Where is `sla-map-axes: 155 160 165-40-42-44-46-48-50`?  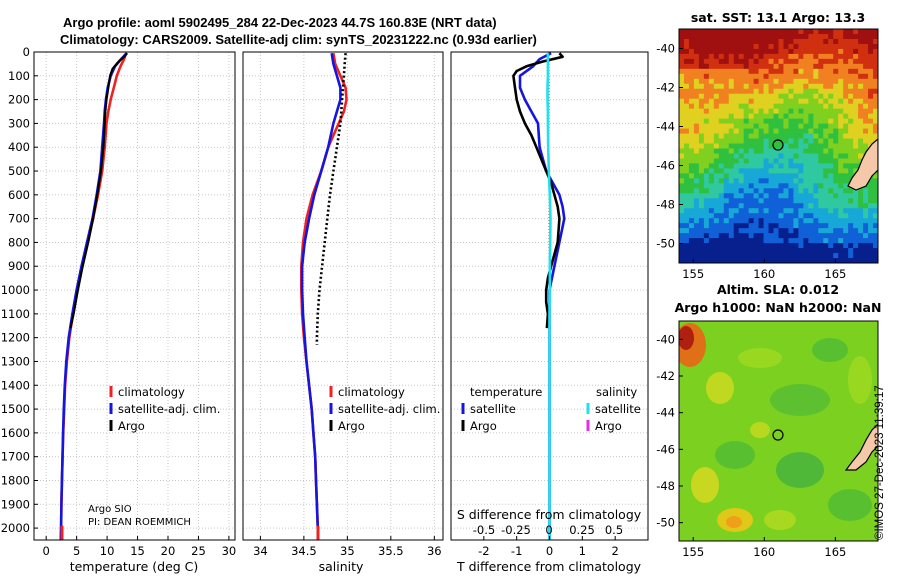
sla-map-axes: 155 160 165-40-42-44-46-48-50 is located at coordinates (751, 445).